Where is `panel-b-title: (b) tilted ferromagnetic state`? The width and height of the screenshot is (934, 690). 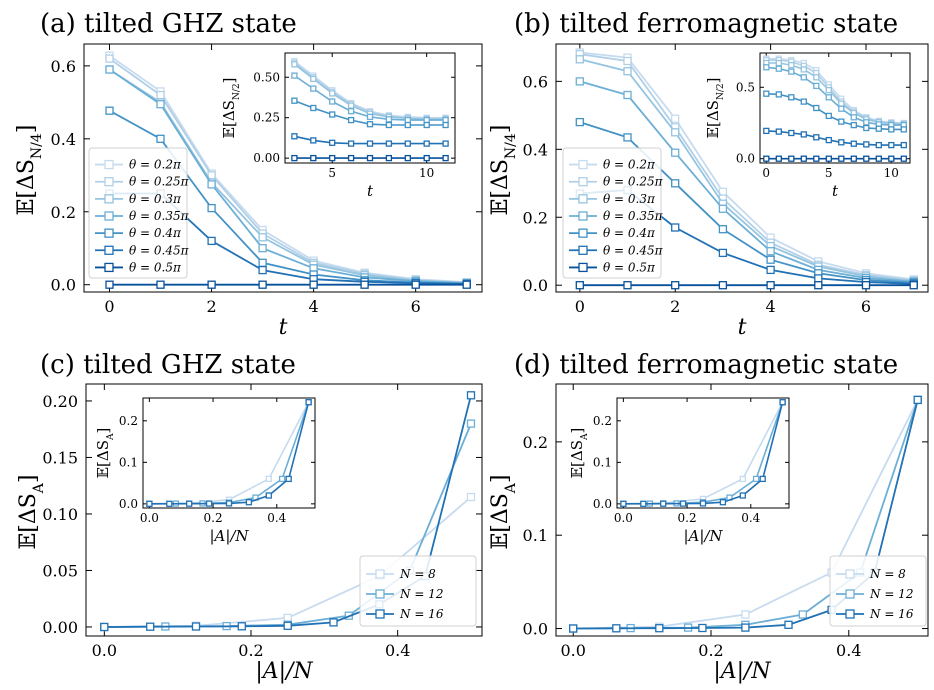
panel-b-title: (b) tilted ferromagnetic state is located at coordinates (706, 24).